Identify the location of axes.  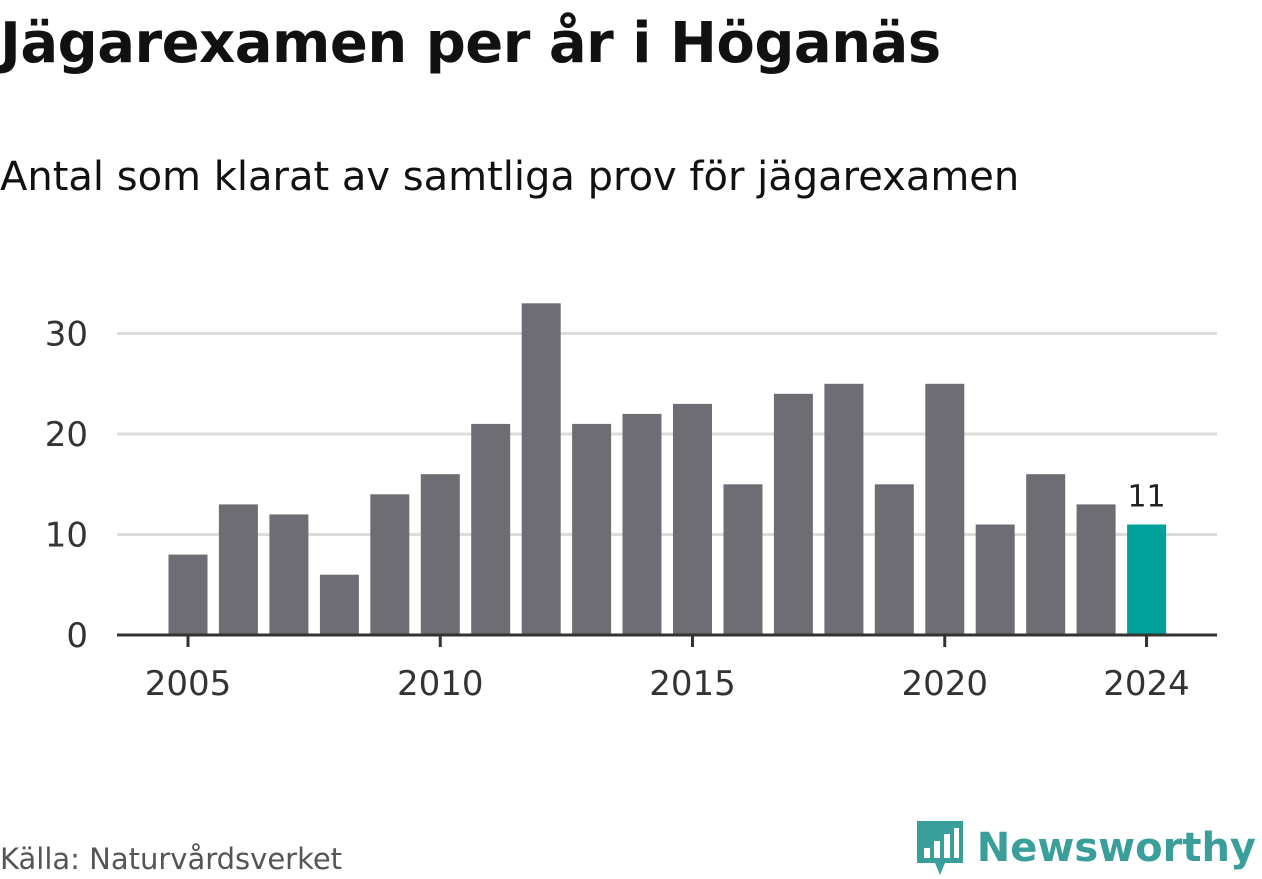
(667, 640).